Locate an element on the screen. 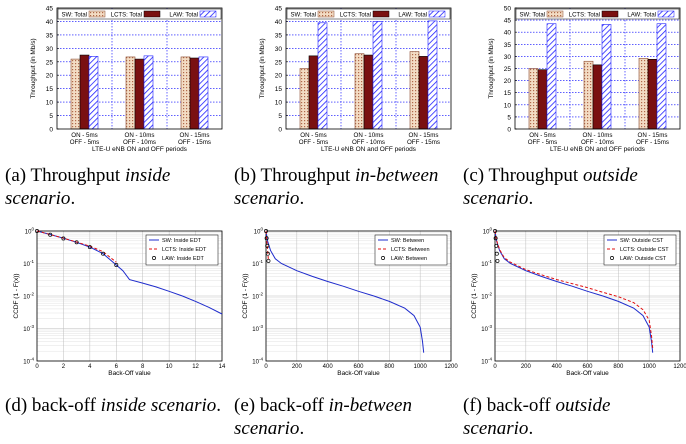  y-tick-exponent: 0 is located at coordinates (261, 229).